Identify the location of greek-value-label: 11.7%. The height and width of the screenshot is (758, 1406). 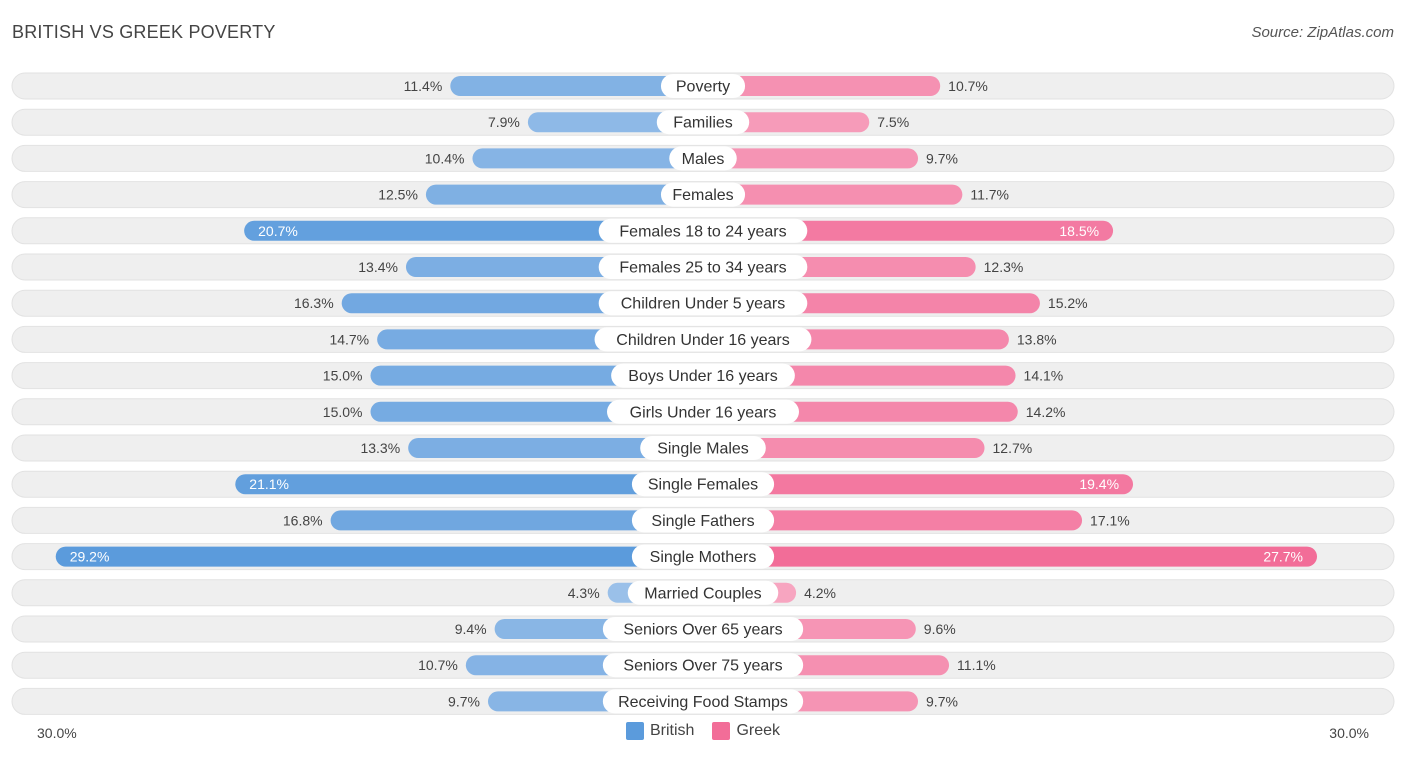
(989, 195).